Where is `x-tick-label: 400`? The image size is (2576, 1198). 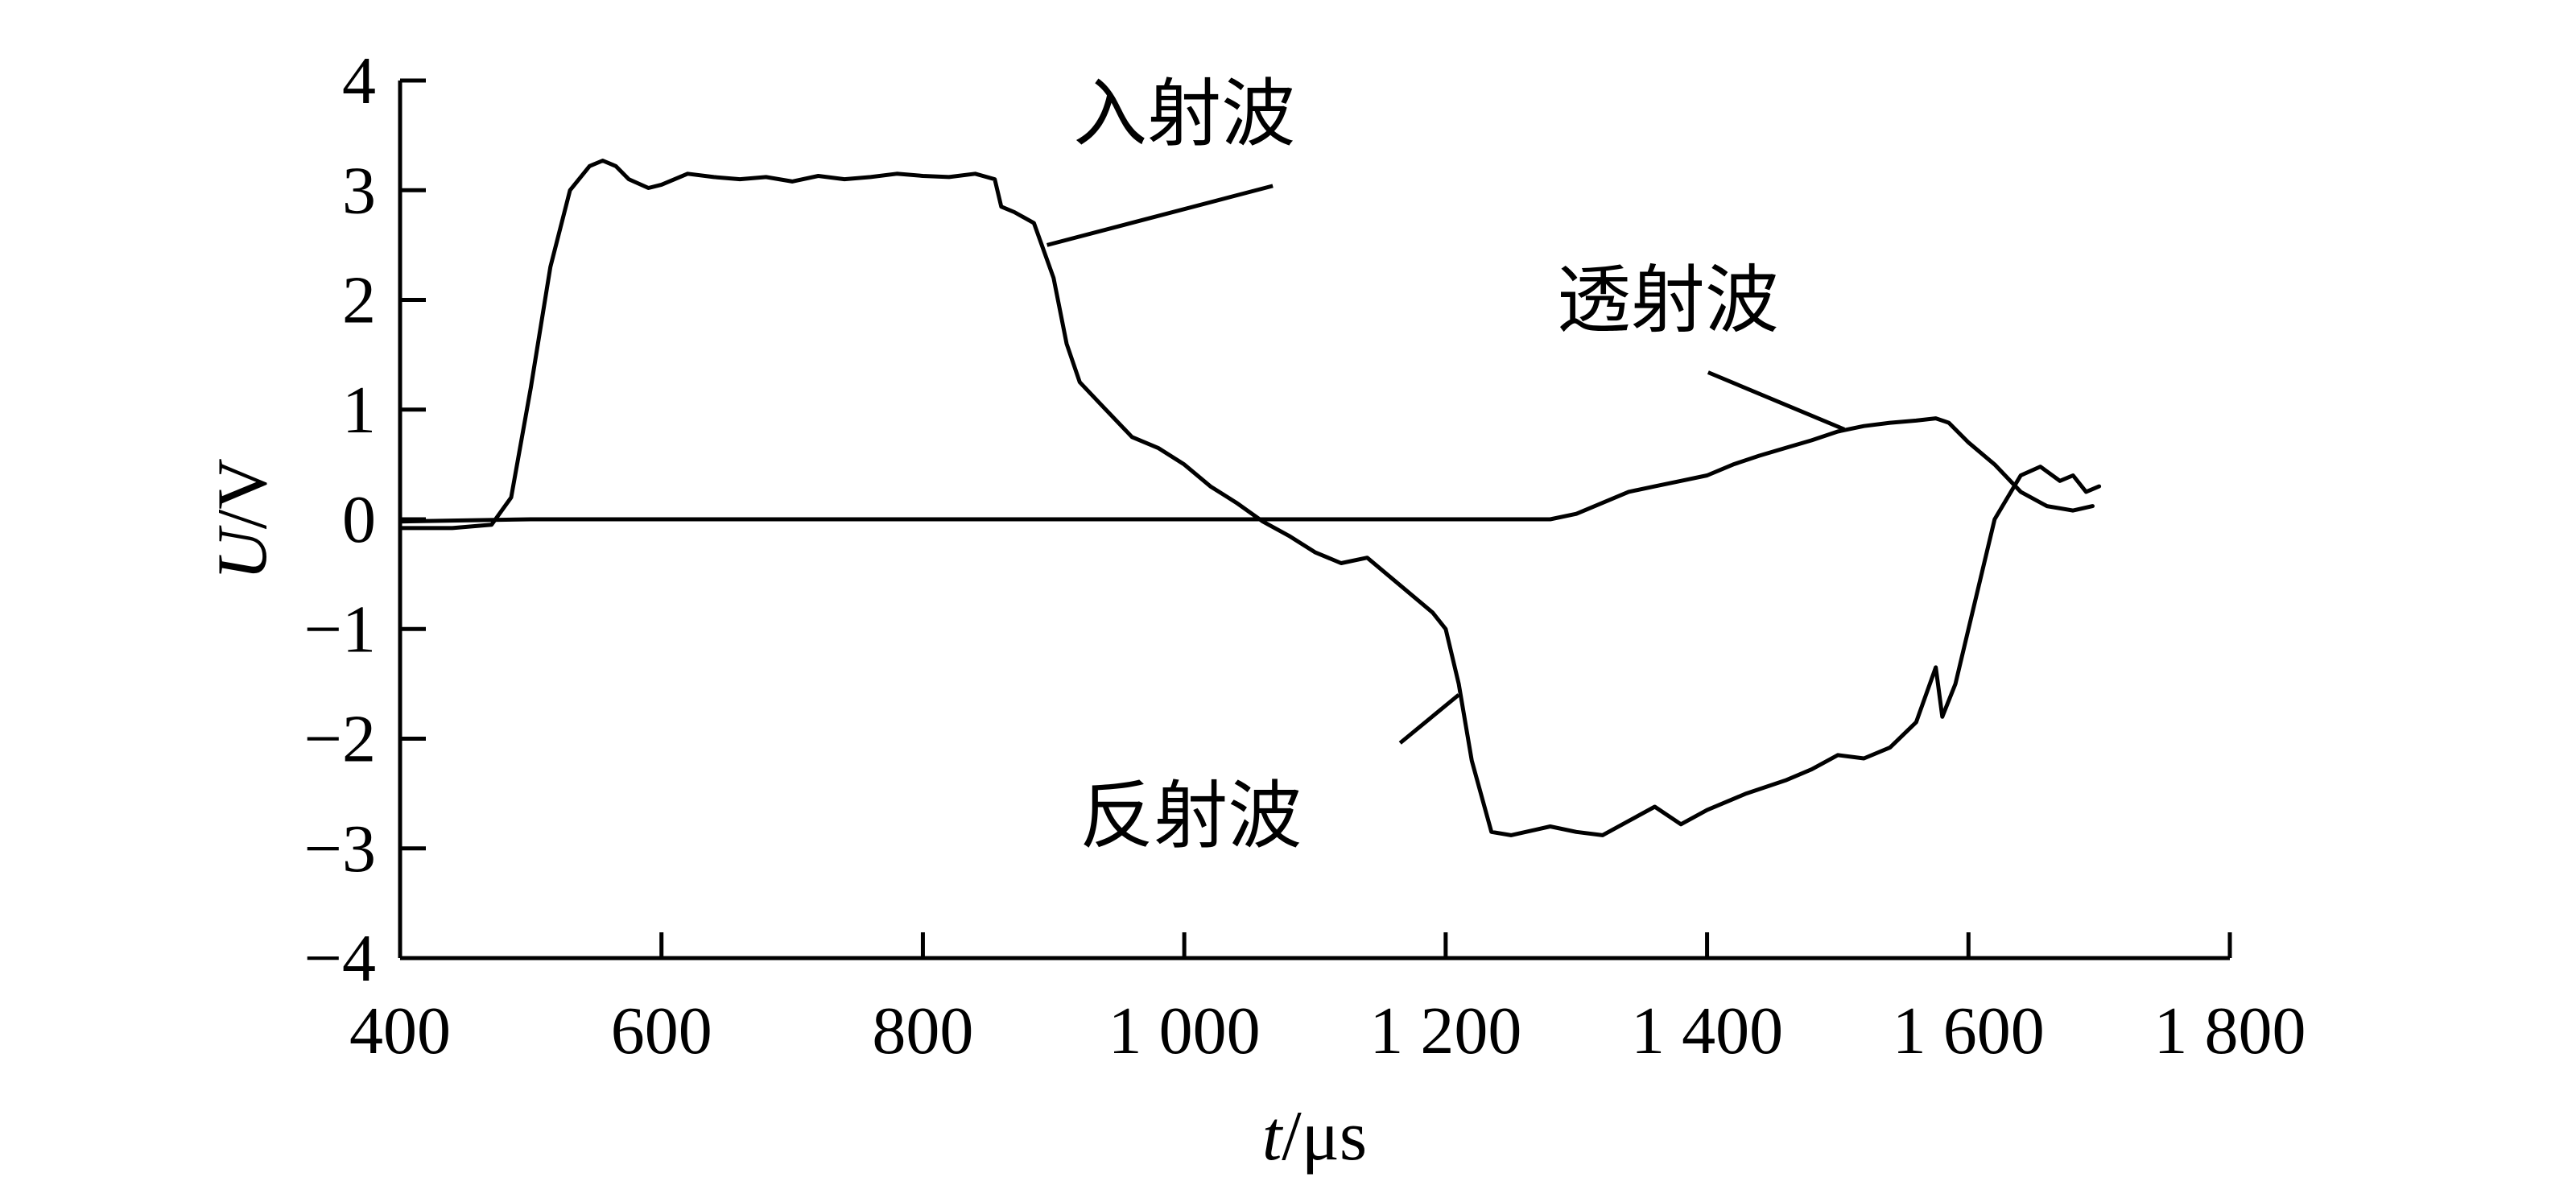 x-tick-label: 400 is located at coordinates (400, 1031).